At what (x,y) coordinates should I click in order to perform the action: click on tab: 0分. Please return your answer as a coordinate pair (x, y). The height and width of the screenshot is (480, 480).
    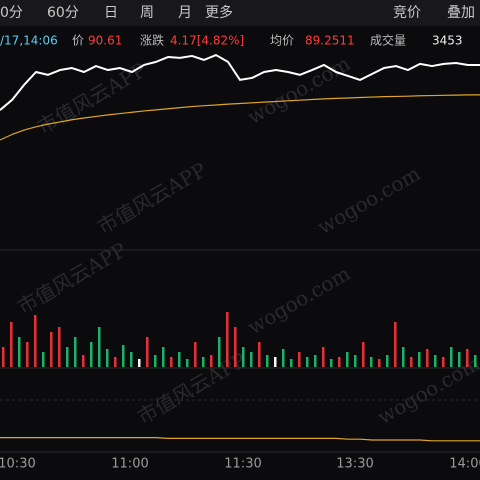
    Looking at the image, I should click on (11, 13).